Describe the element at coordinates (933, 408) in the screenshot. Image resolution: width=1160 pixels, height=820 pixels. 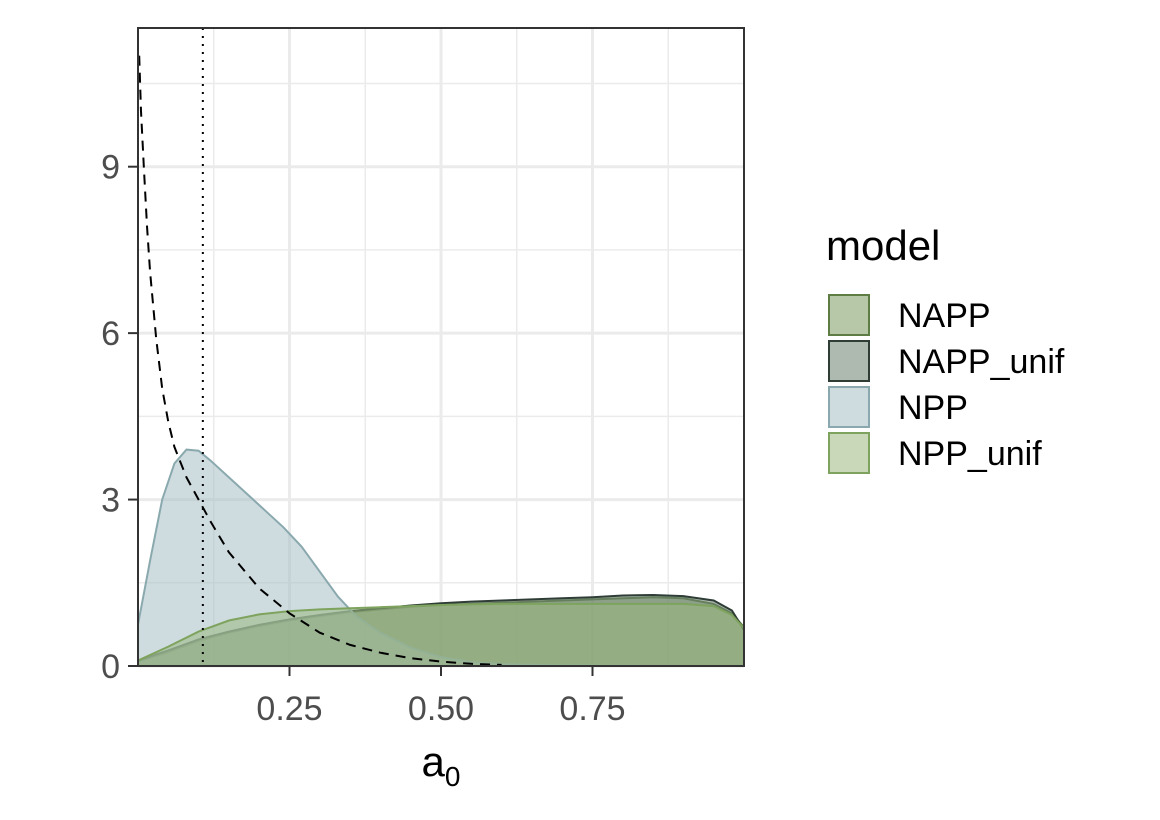
I see `legend-label-npp: NPP` at that location.